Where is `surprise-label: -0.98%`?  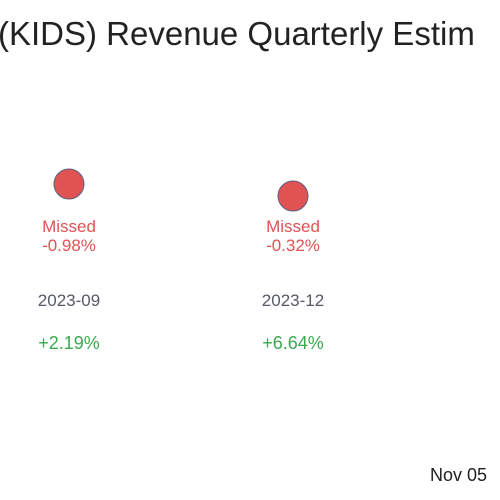
surprise-label: -0.98% is located at coordinates (69, 245).